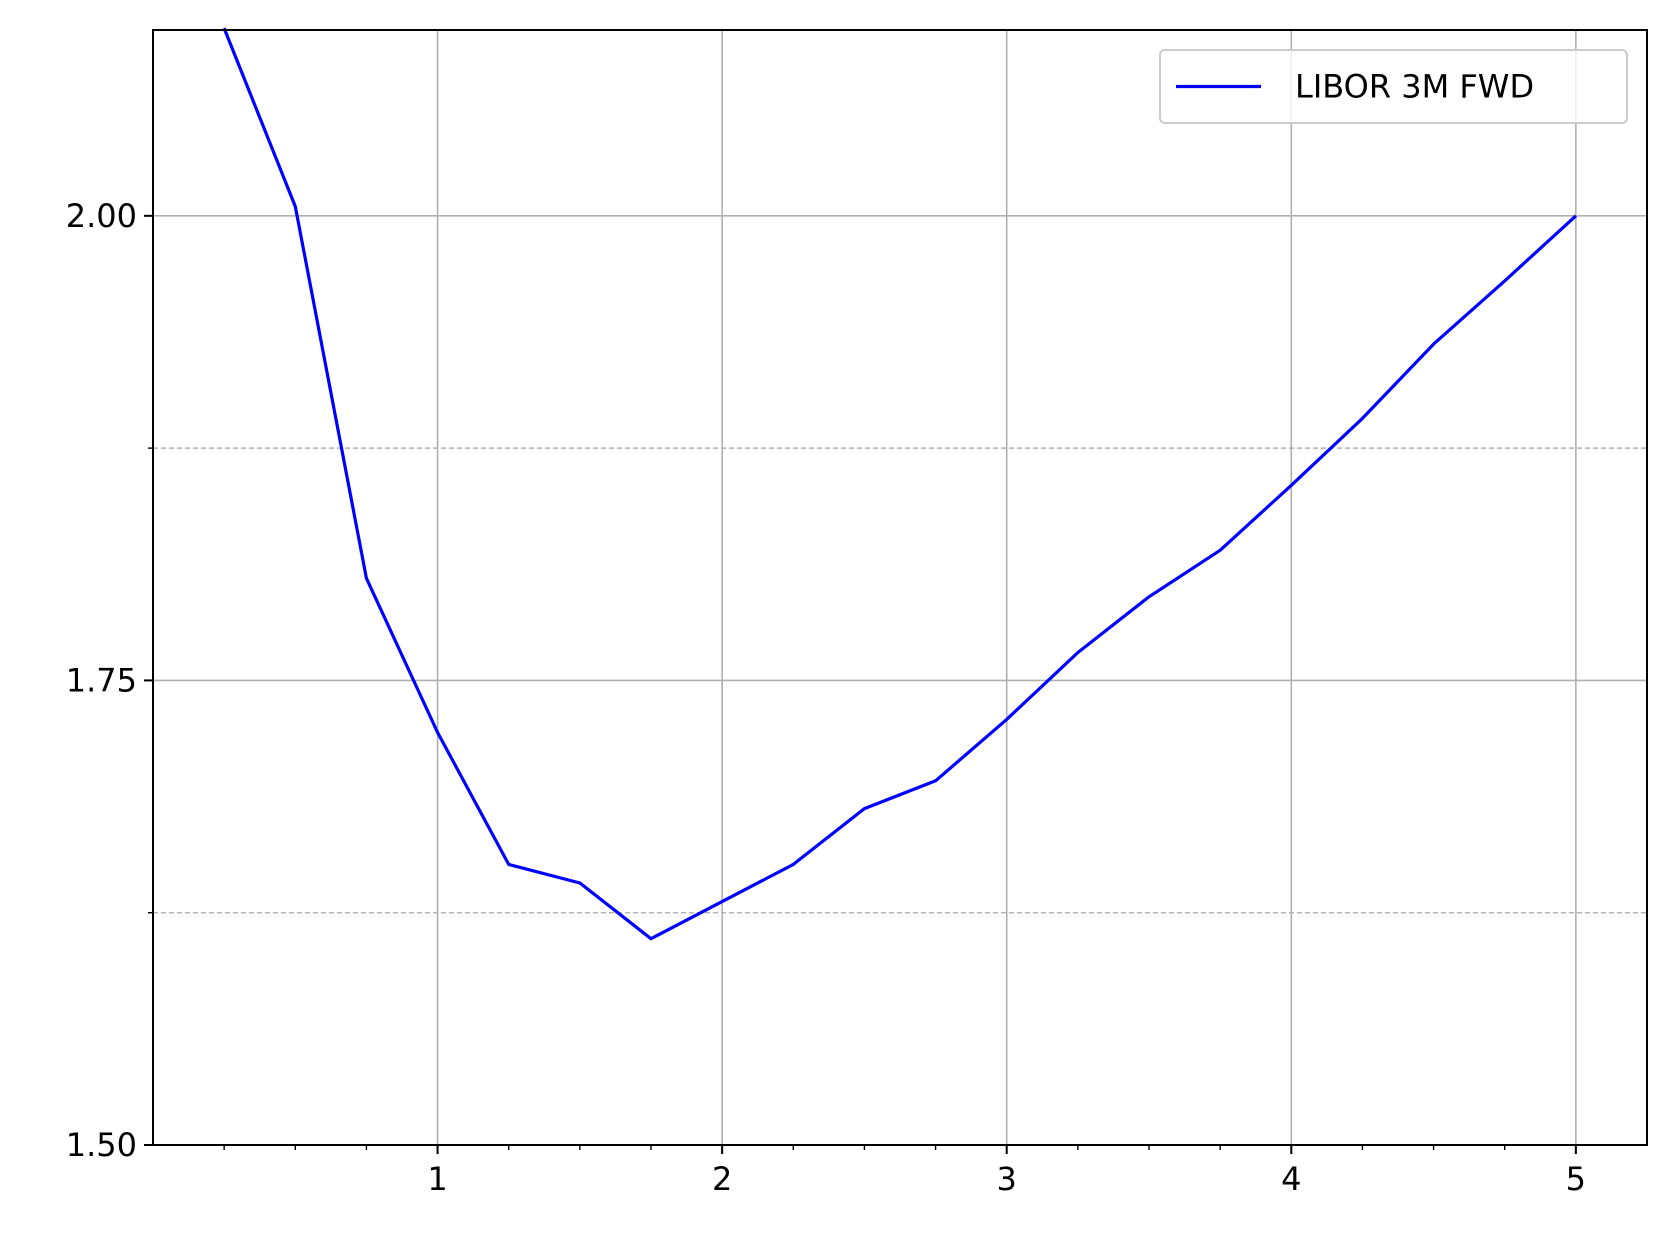 The width and height of the screenshot is (1669, 1237). Describe the element at coordinates (1007, 1179) in the screenshot. I see `x-tick-label-3: 3` at that location.